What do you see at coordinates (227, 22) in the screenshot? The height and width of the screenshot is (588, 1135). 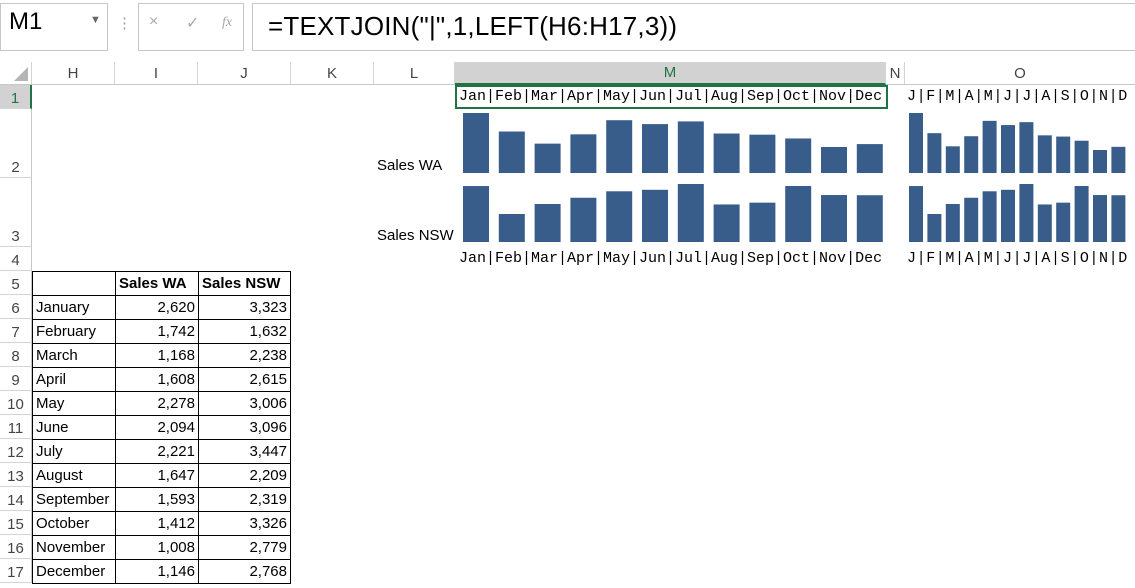 I see `insert-function-icon: fx` at bounding box center [227, 22].